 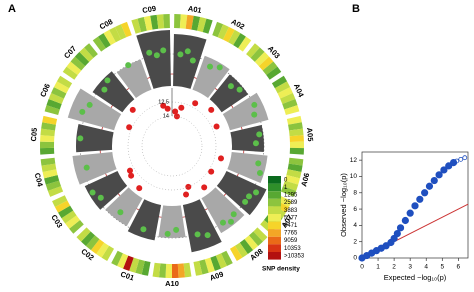 What do you see at coordinates (291, 234) in the screenshot?
I see `legend-label: 7765` at bounding box center [291, 234].